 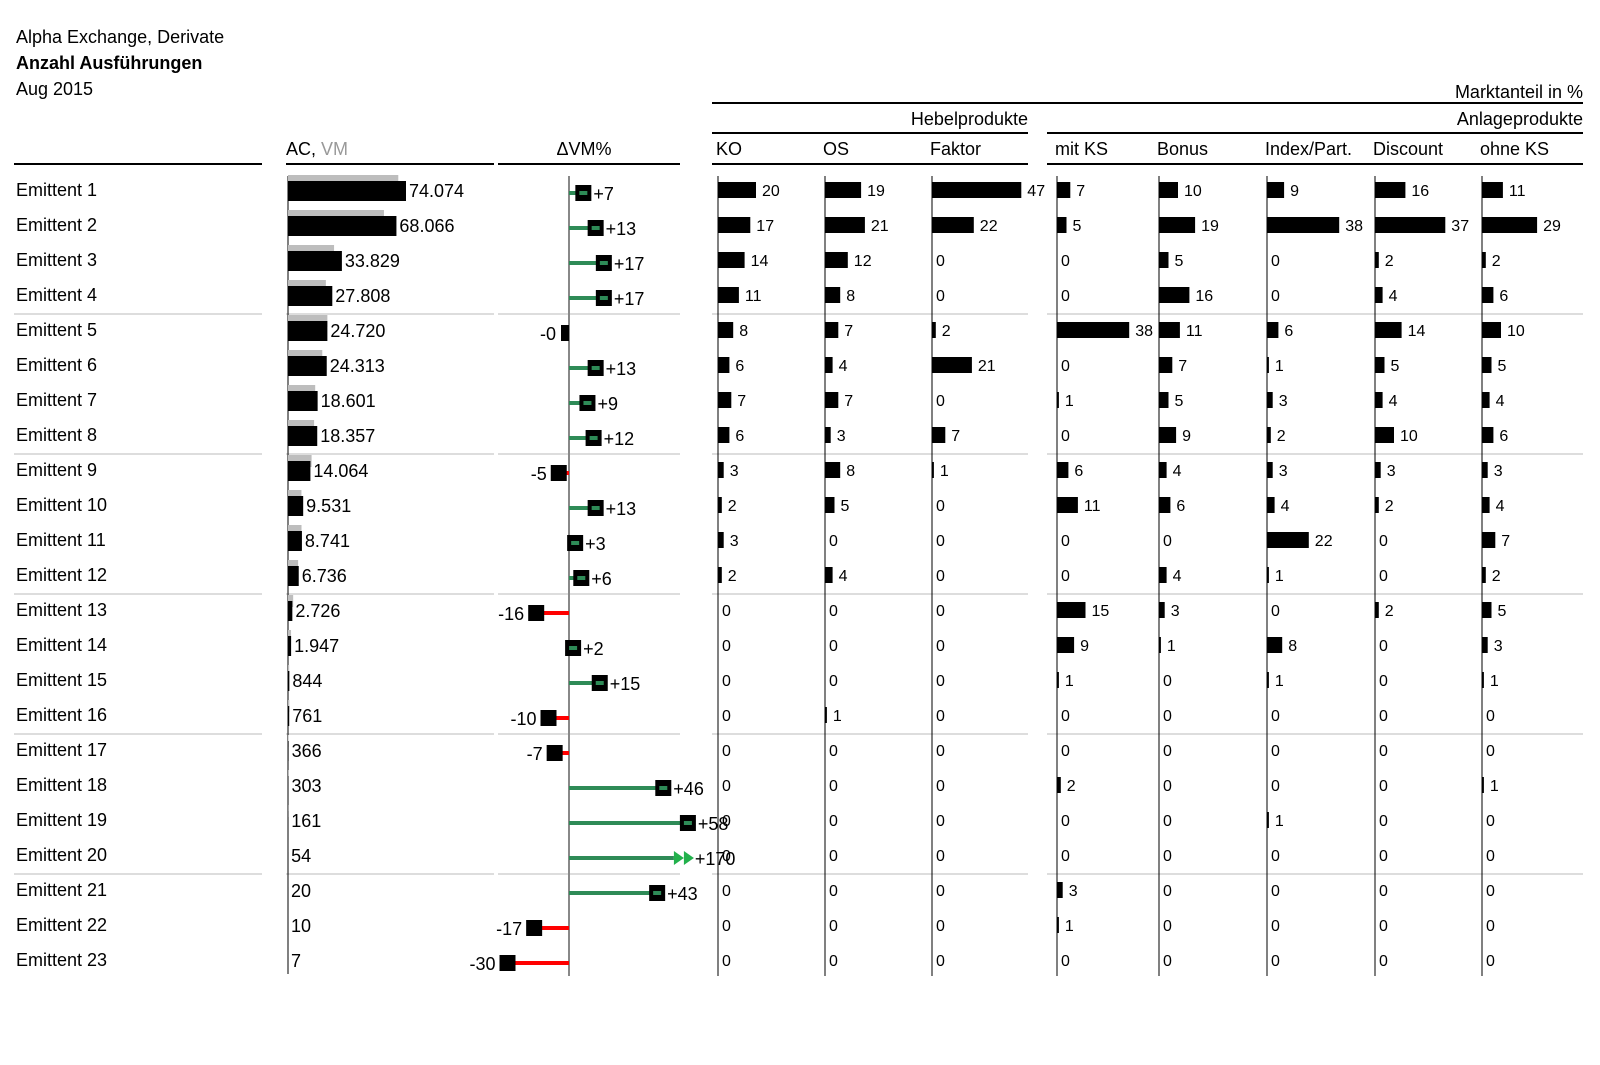 I want to click on column-header-os: OS, so click(x=836, y=149).